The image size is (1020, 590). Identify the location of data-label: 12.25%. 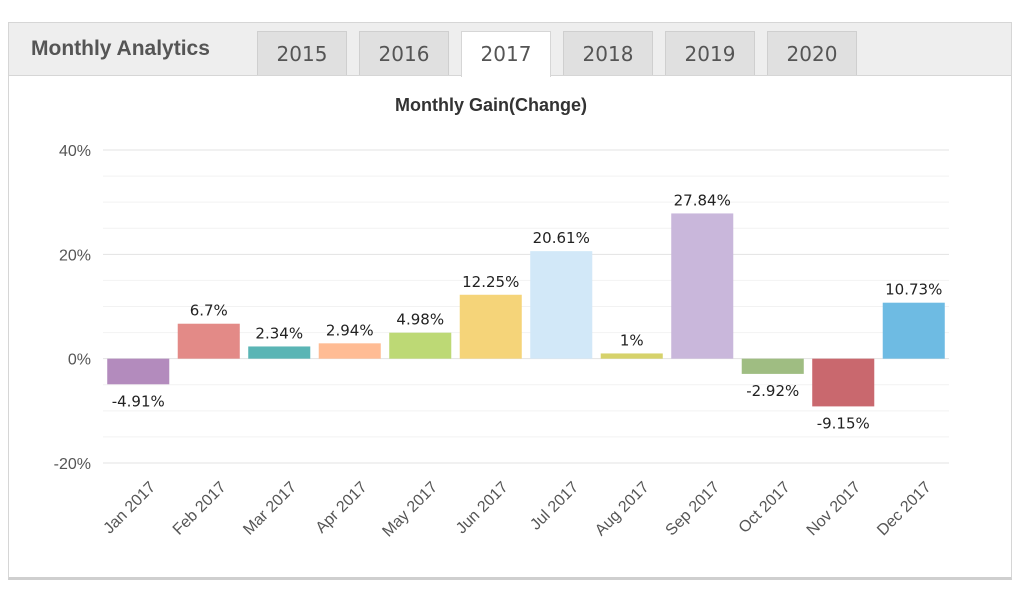
(490, 282).